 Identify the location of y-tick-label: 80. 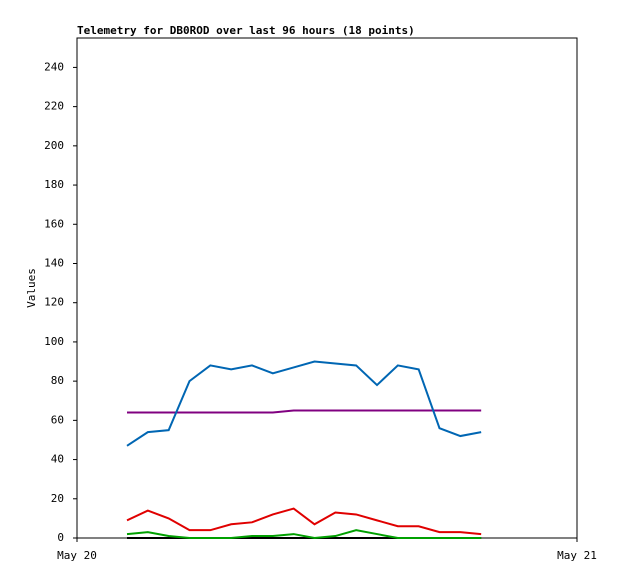
(57, 380).